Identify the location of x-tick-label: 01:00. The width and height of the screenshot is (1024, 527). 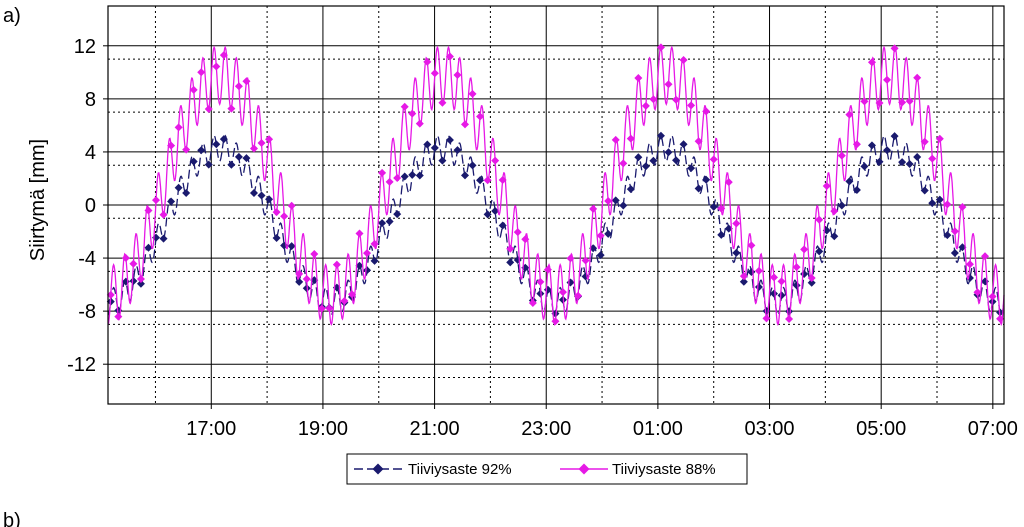
(658, 429).